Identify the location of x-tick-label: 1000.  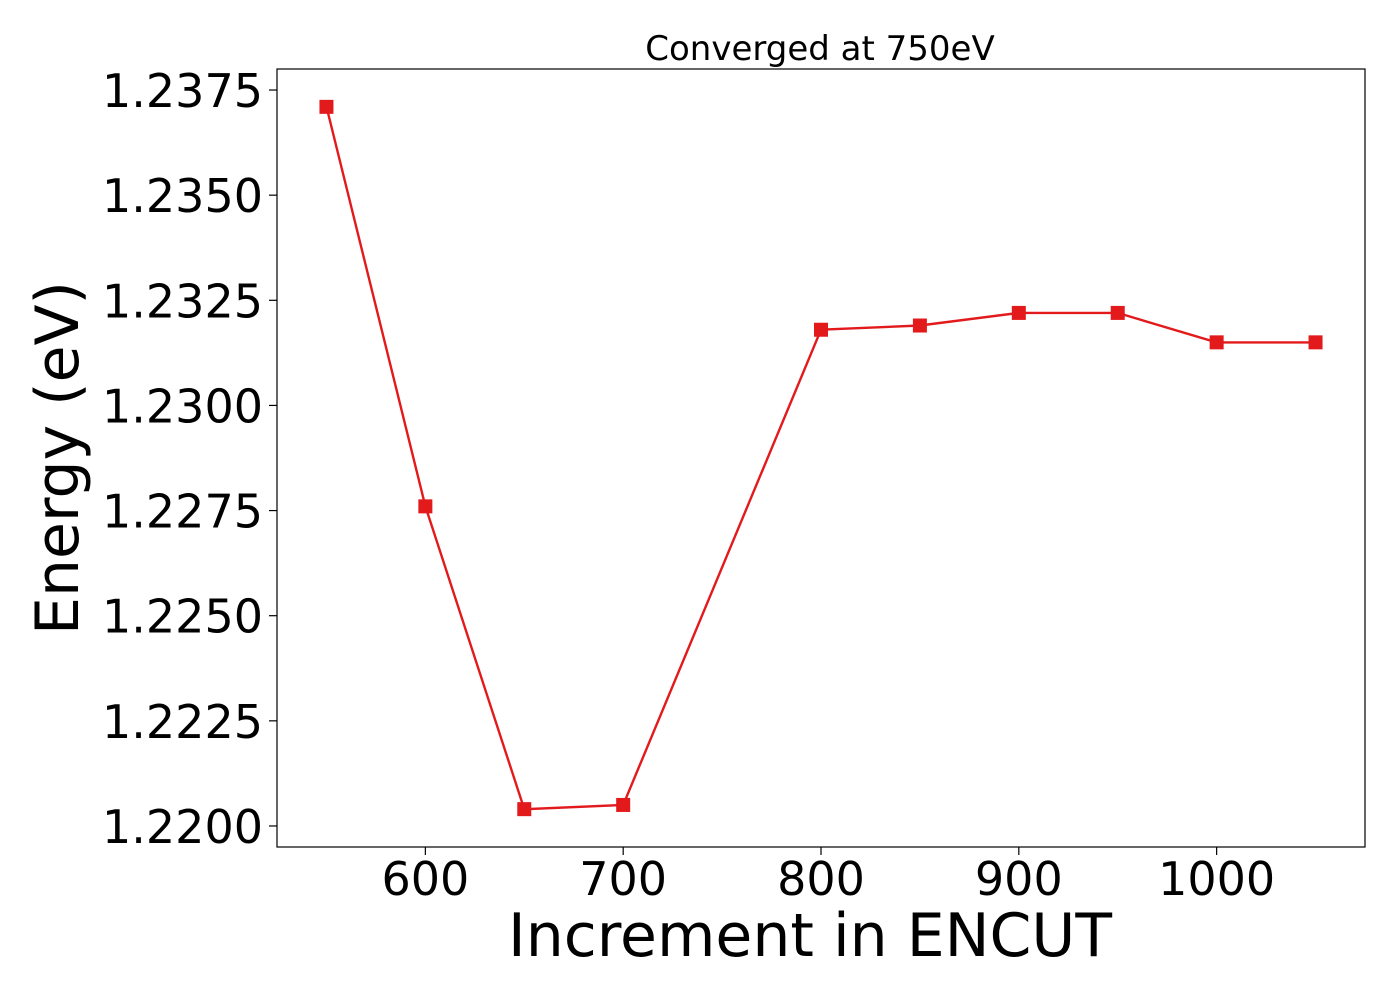
(1216, 879).